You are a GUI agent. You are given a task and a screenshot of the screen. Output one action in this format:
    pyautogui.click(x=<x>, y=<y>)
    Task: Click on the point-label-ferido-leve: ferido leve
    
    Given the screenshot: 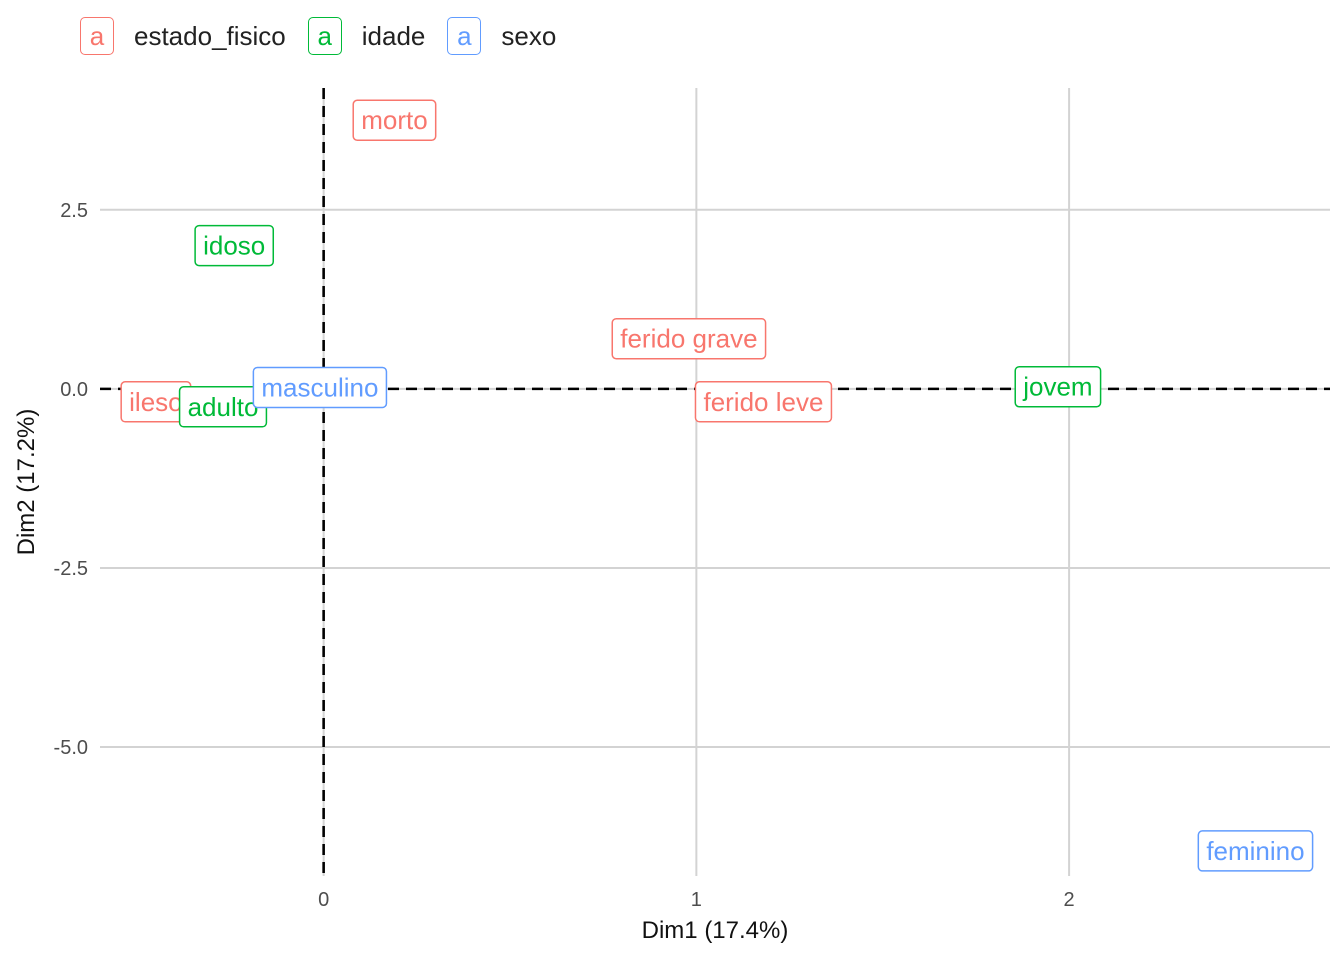 What is the action you would take?
    pyautogui.click(x=763, y=402)
    